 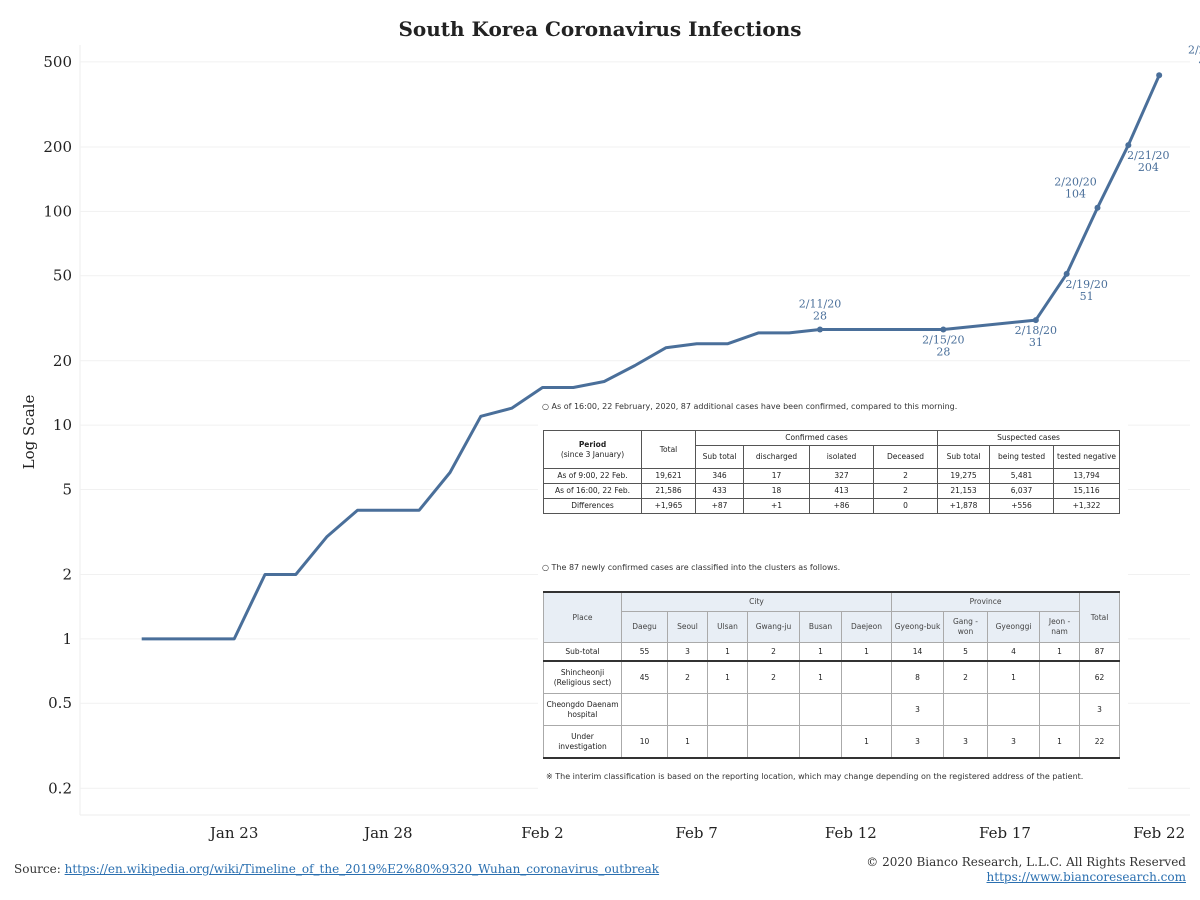 I want to click on x-tick-label: Feb 2, so click(x=542, y=833).